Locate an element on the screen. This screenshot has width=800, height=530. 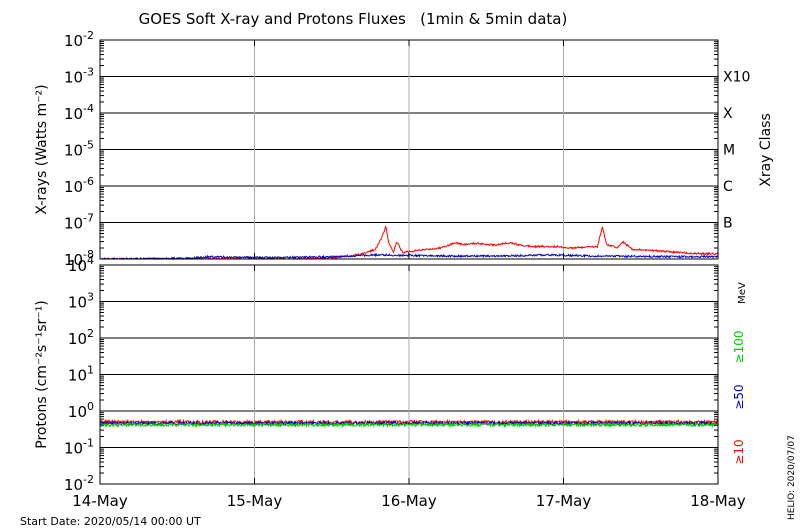
xray-class-label: X10 is located at coordinates (736, 78).